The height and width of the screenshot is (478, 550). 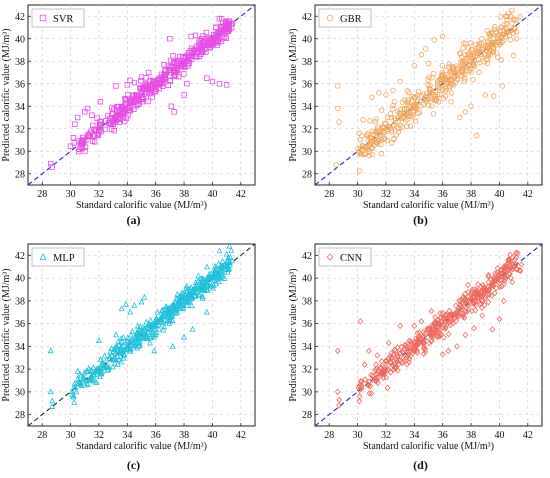 What do you see at coordinates (133, 465) in the screenshot?
I see `panel-label: (c)` at bounding box center [133, 465].